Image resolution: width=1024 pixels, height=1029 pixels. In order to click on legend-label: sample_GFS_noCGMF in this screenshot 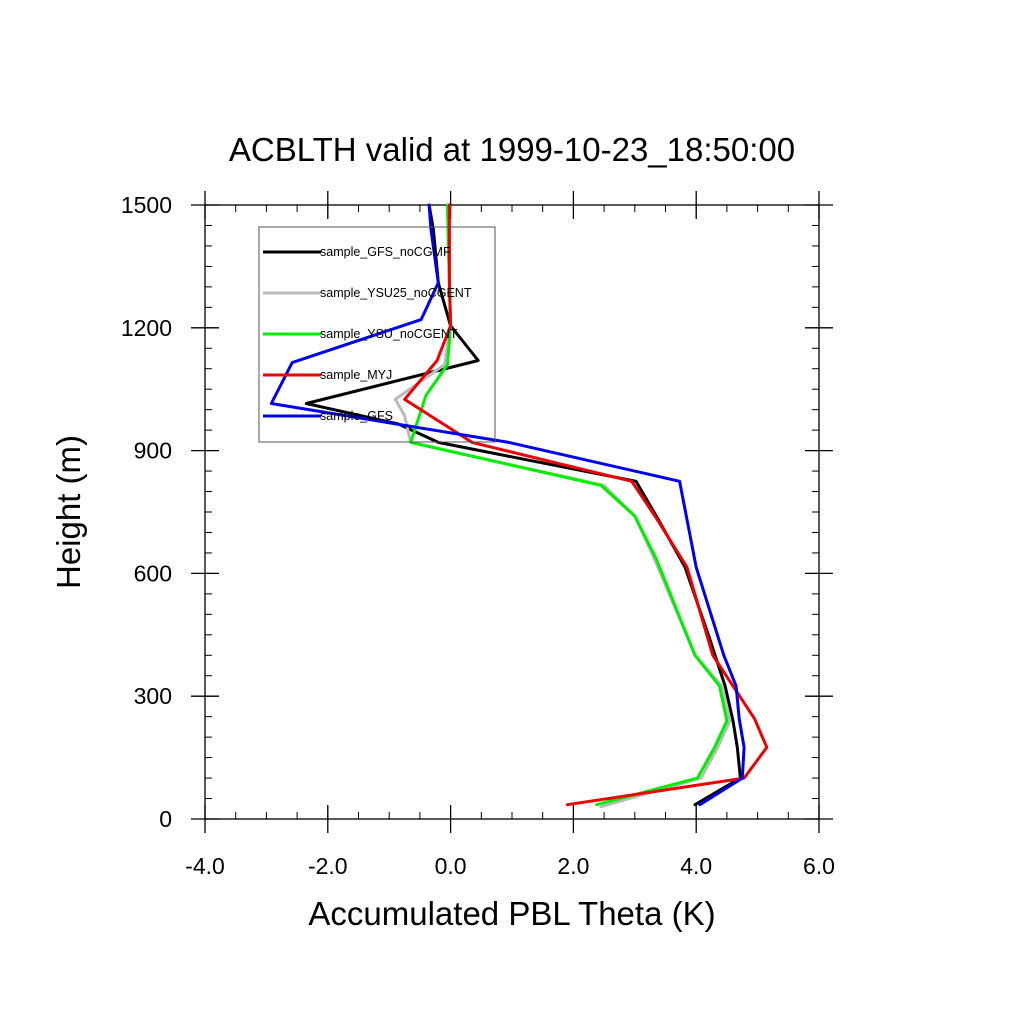, I will do `click(385, 252)`.